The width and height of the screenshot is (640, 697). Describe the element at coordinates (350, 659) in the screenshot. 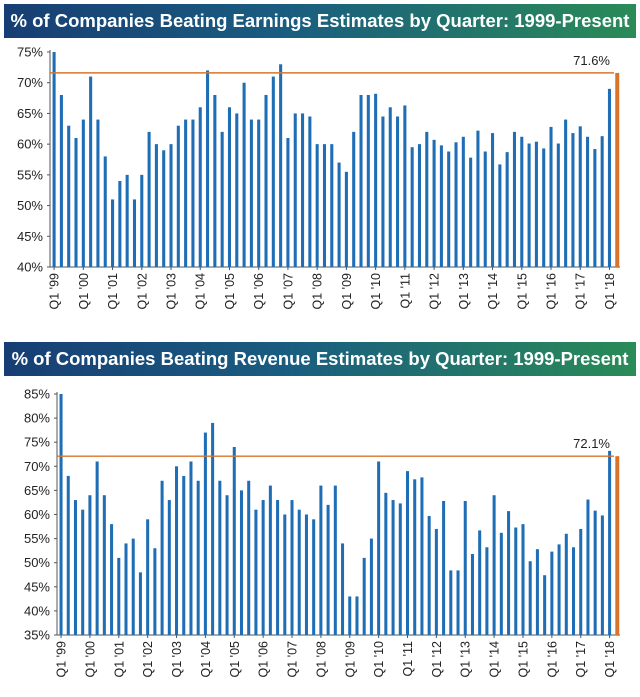

I see `revenue-x-tick-label: Q1 '09` at that location.